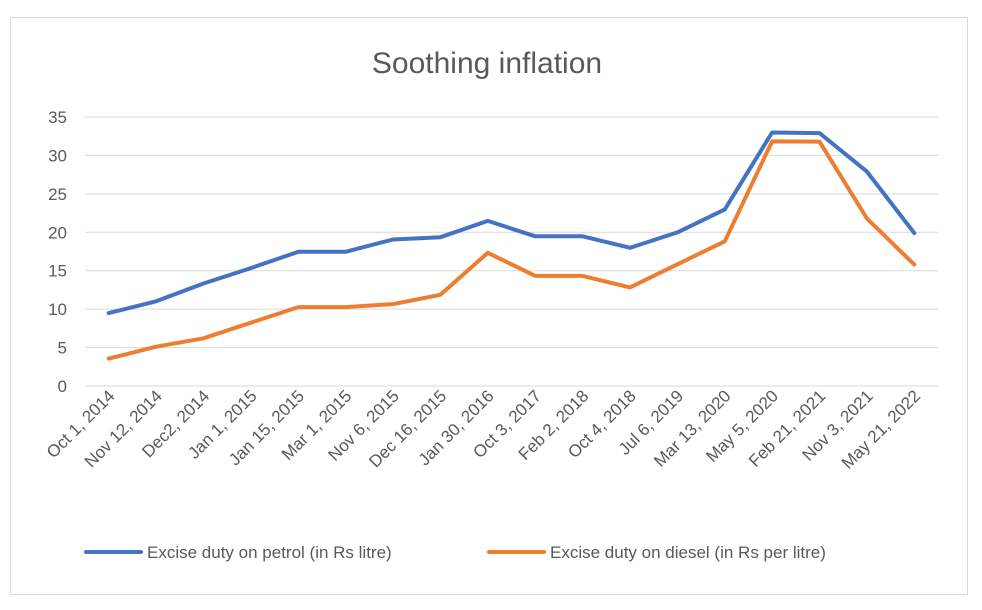 Image resolution: width=982 pixels, height=610 pixels. Describe the element at coordinates (62, 386) in the screenshot. I see `y-tick-label: 0` at that location.